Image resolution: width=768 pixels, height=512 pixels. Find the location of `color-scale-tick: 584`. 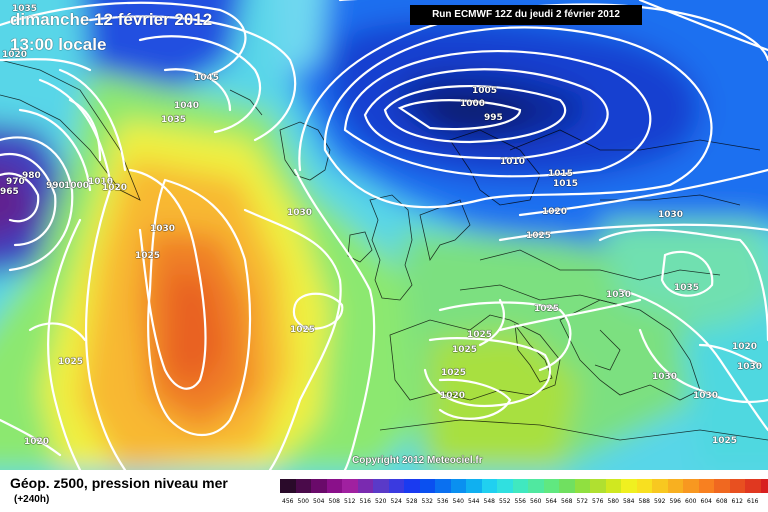

color-scale-tick: 584 is located at coordinates (629, 501).